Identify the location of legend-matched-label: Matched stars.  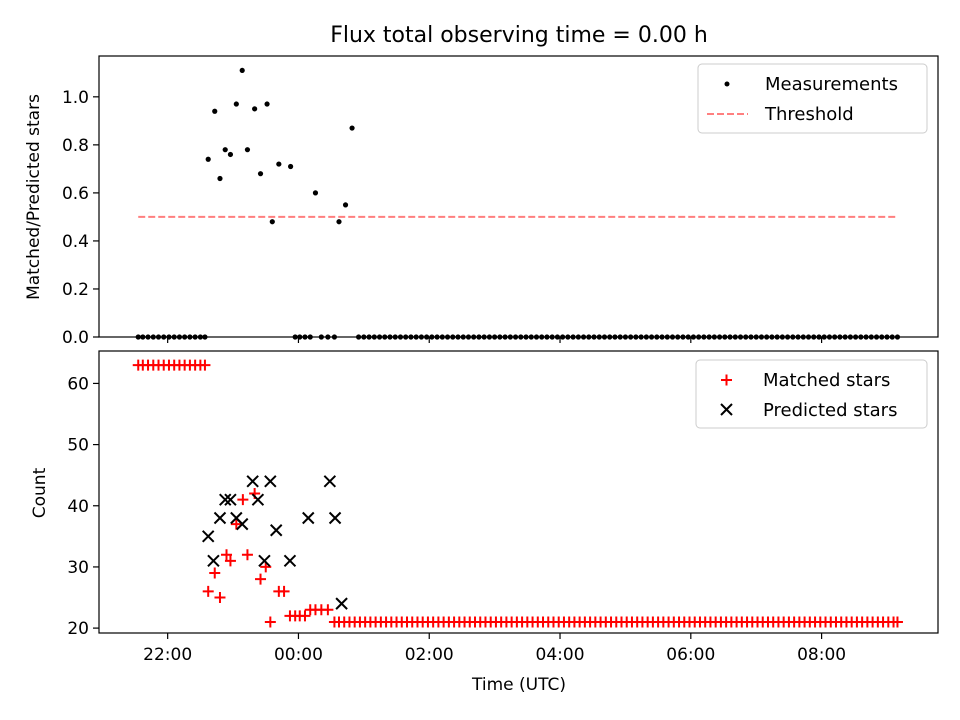
(826, 380).